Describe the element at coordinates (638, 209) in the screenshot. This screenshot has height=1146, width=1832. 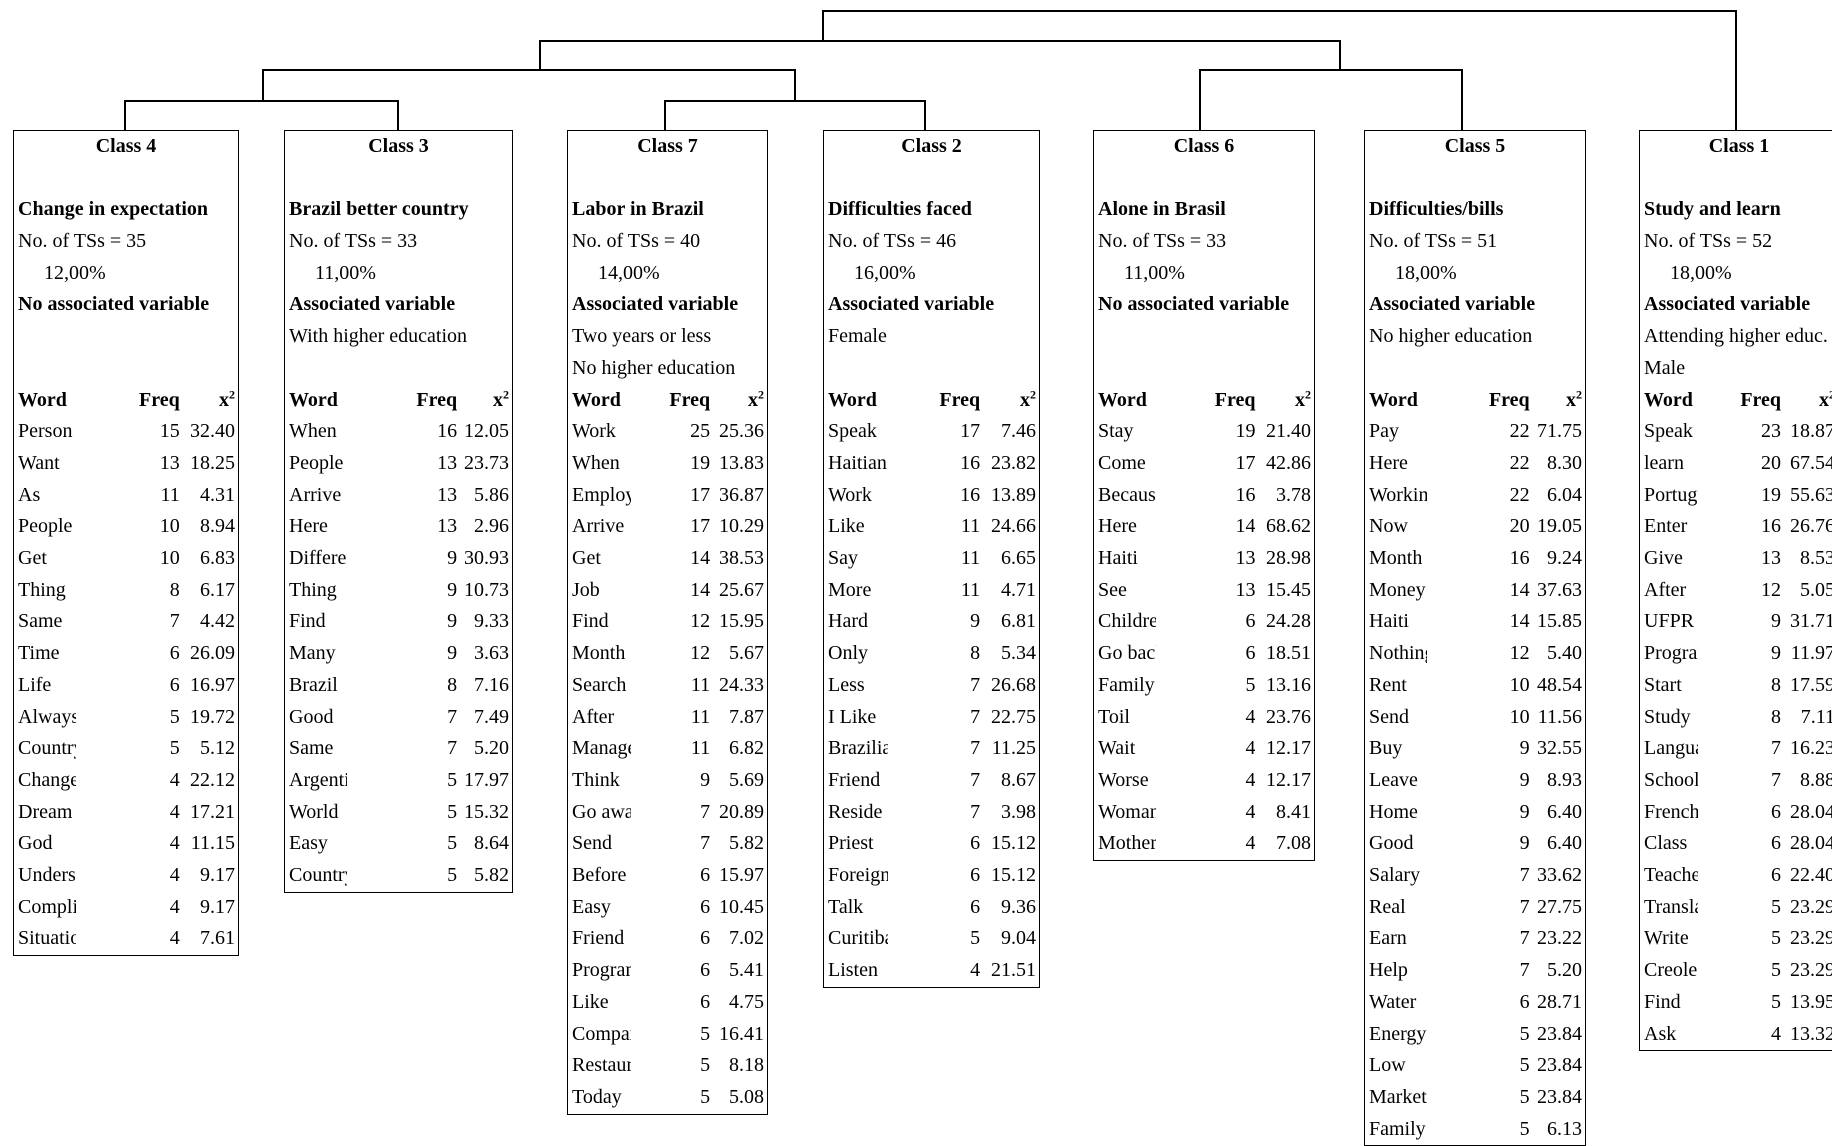
I see `class-subtitle: Labor in Brazil` at that location.